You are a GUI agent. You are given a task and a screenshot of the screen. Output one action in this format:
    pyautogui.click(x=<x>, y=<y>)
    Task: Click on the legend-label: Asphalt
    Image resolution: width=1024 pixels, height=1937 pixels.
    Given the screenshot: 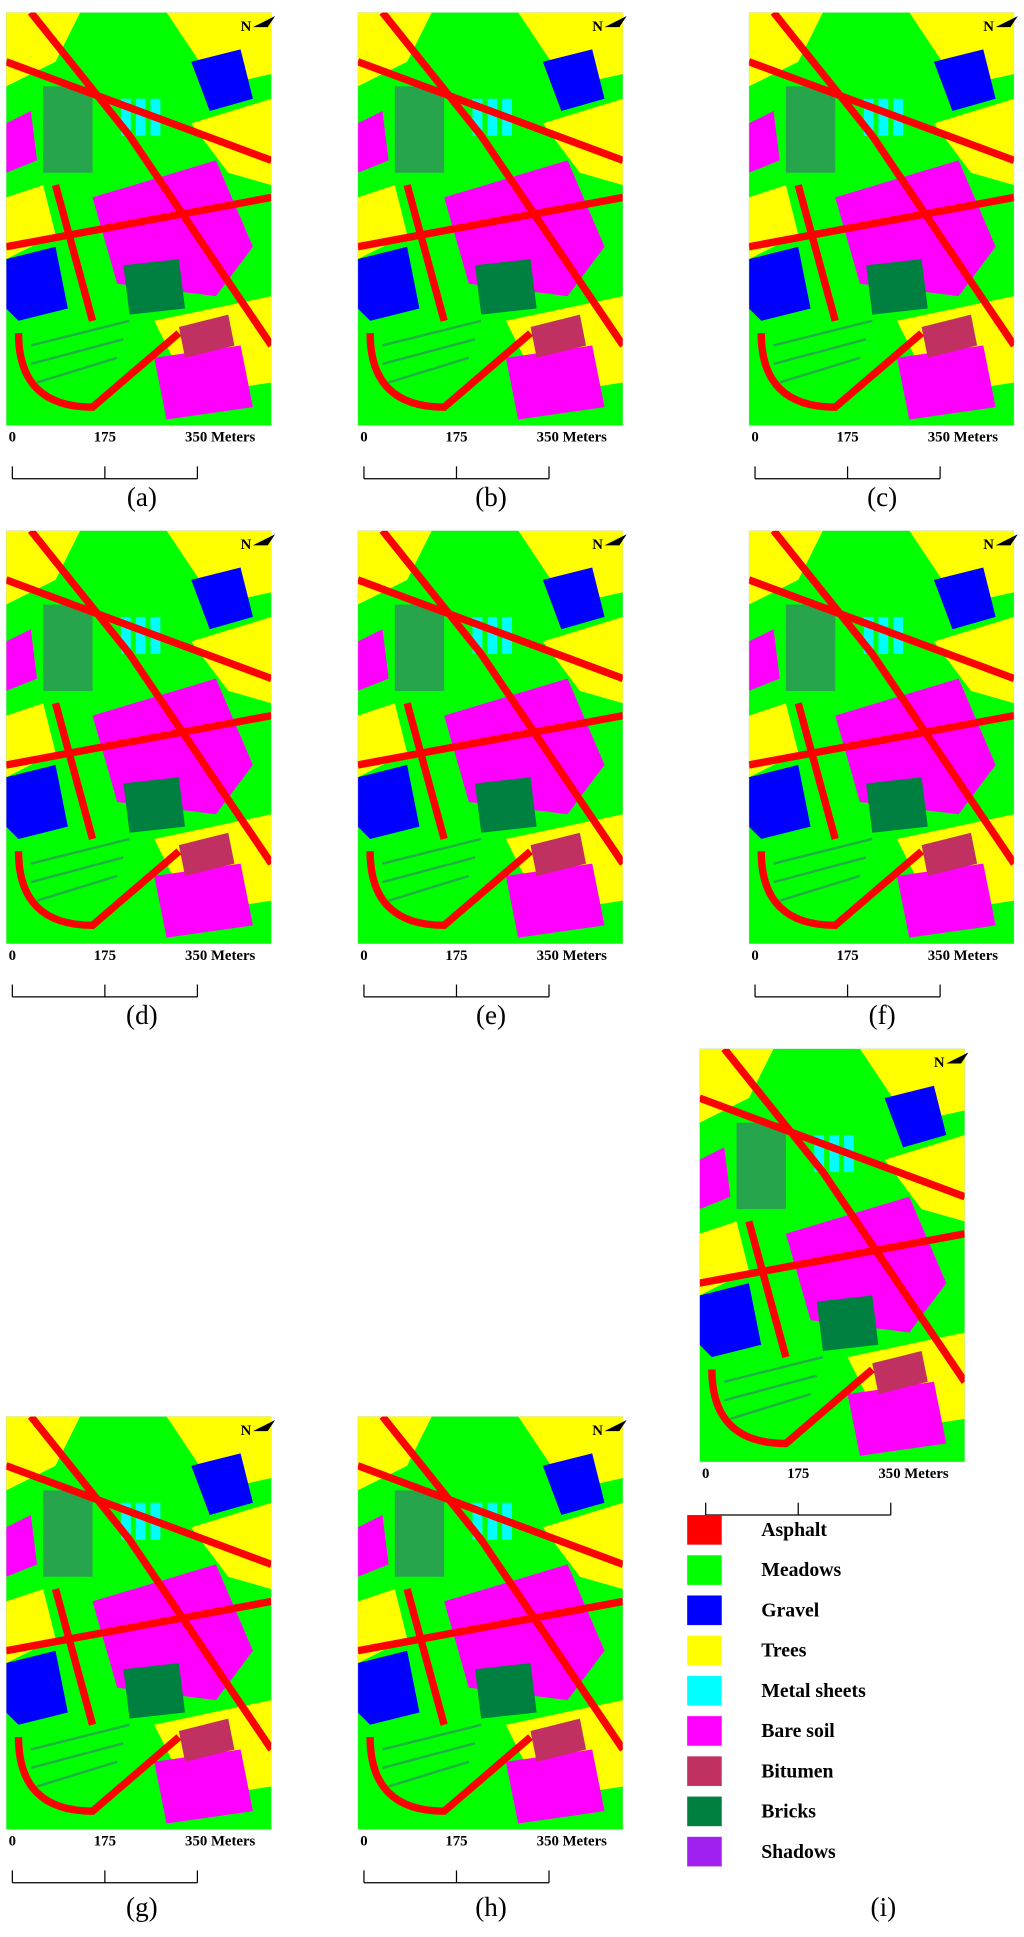 What is the action you would take?
    pyautogui.click(x=794, y=1530)
    